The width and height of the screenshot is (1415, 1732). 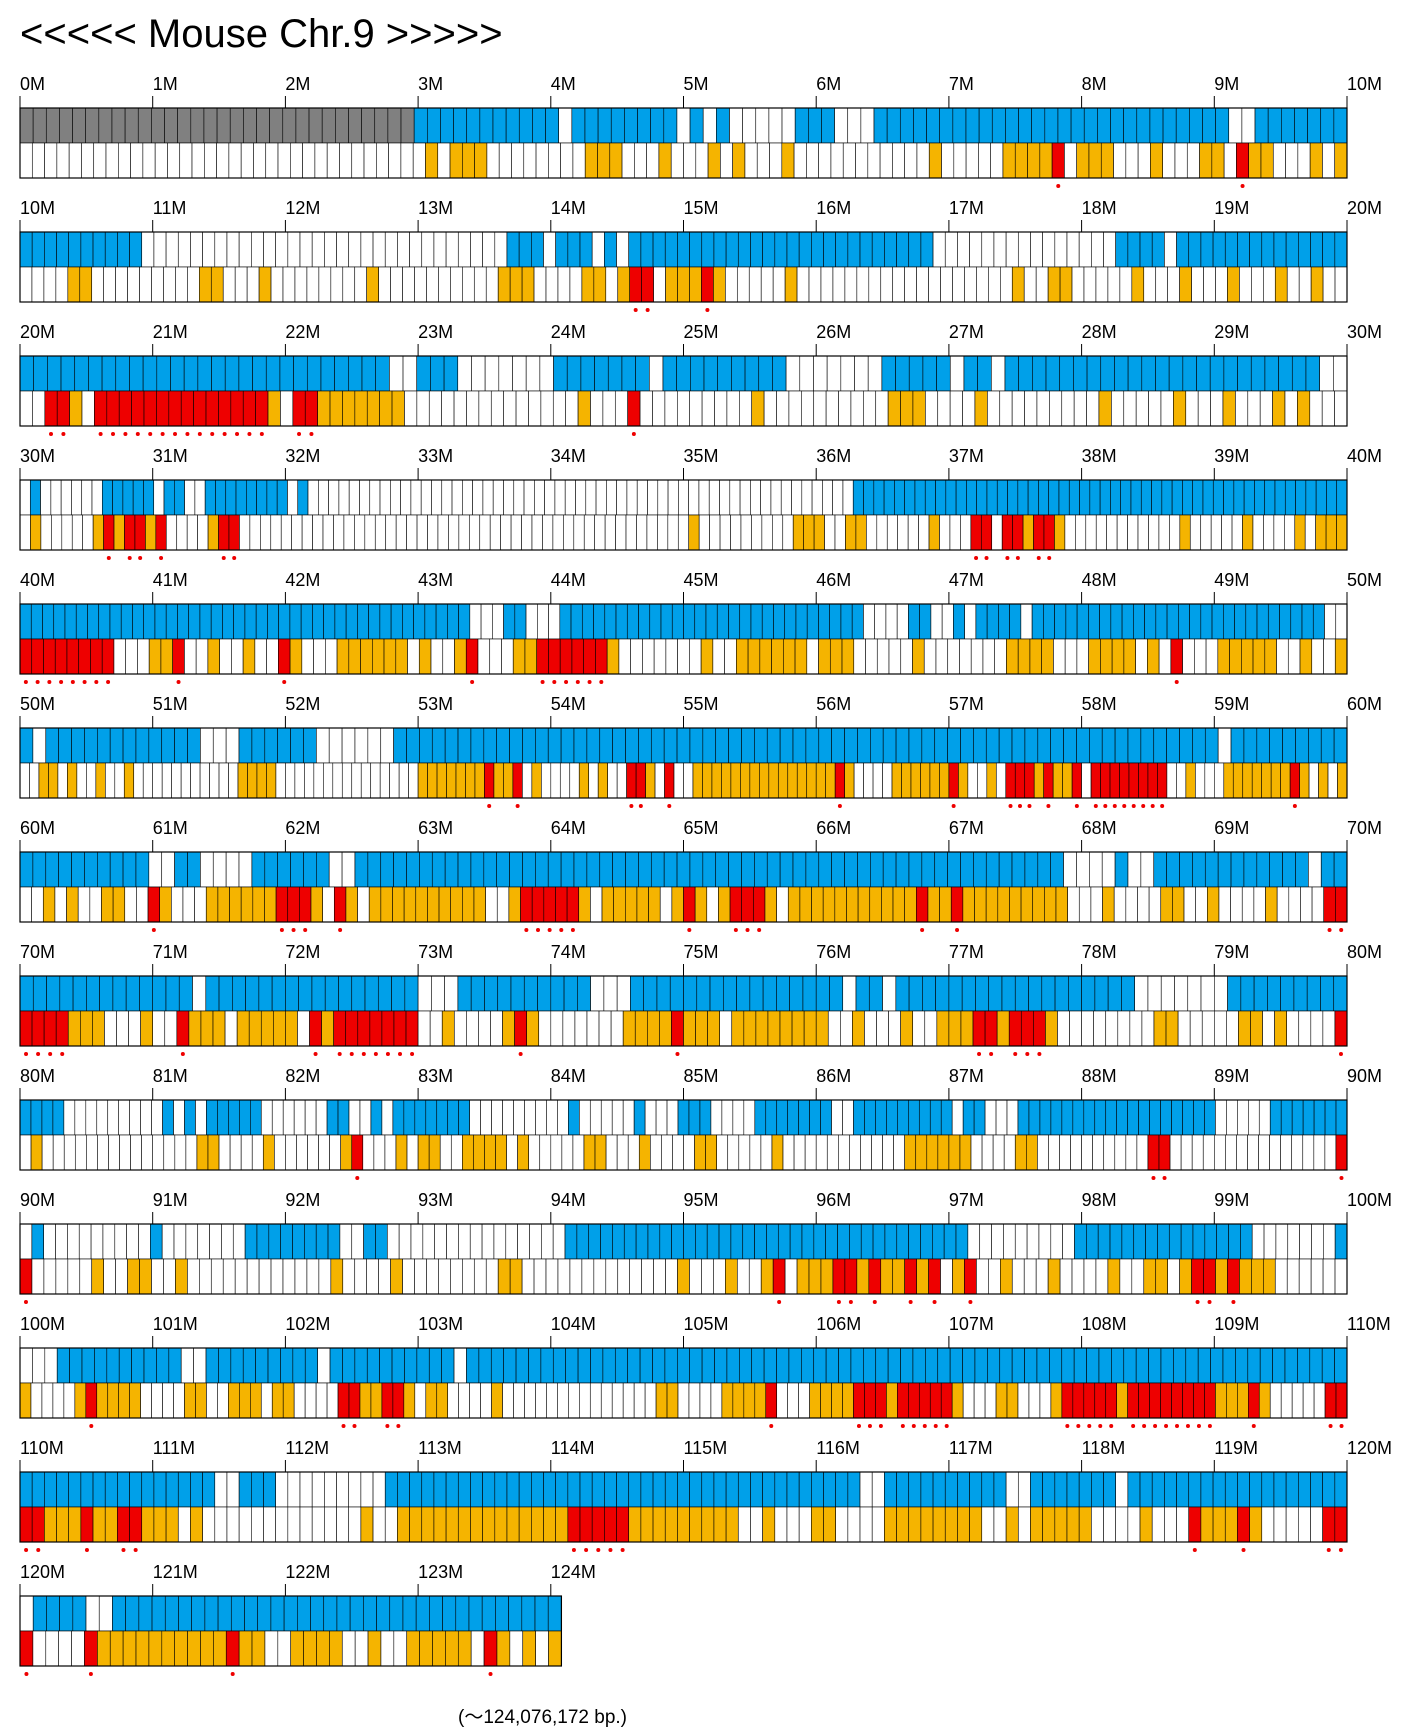 What do you see at coordinates (1369, 1200) in the screenshot?
I see `tick-label: 100M` at bounding box center [1369, 1200].